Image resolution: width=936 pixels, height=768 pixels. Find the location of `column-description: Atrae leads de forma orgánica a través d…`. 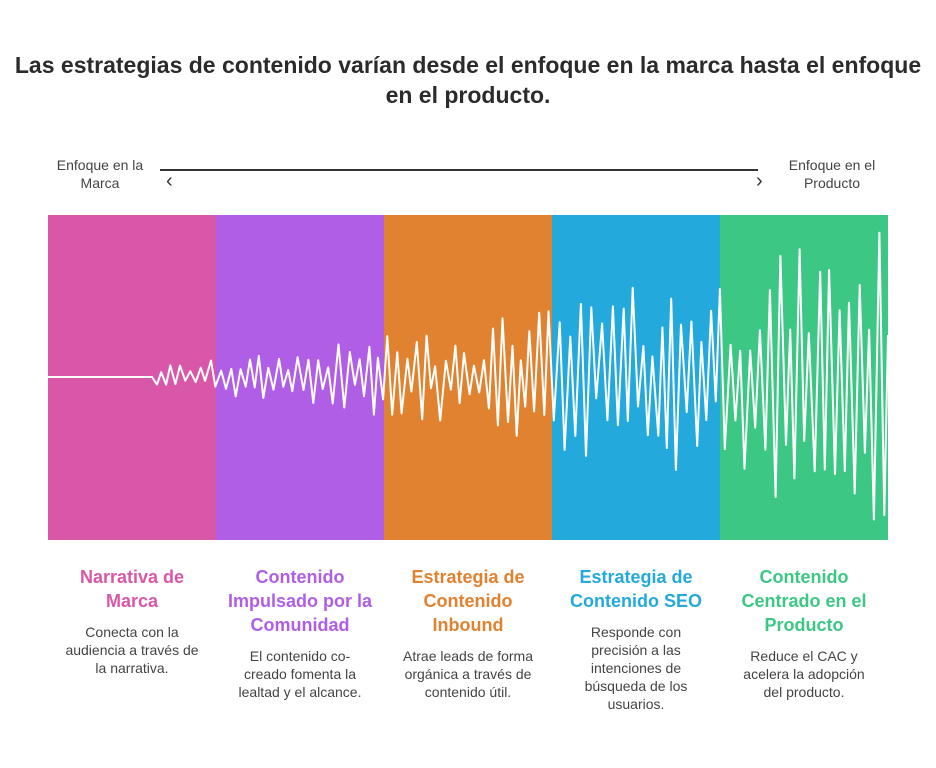

column-description: Atrae leads de forma orgánica a través d… is located at coordinates (468, 674).